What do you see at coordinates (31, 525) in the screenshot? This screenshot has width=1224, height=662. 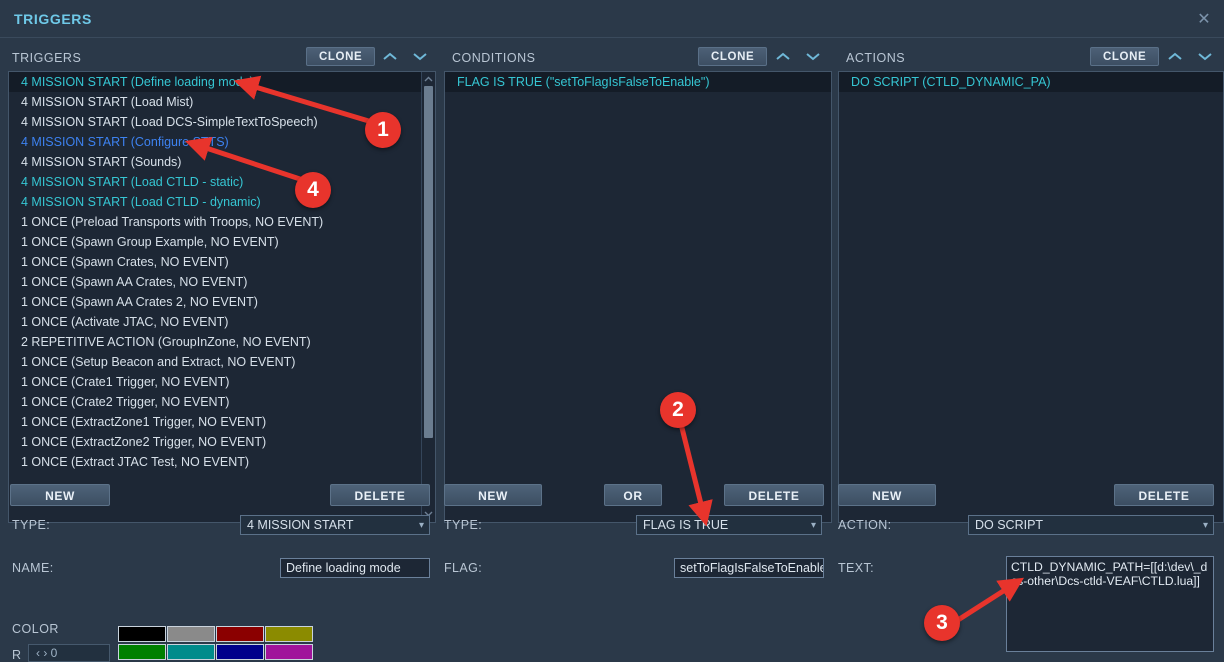 I see `trigger-type-label: TYPE:` at bounding box center [31, 525].